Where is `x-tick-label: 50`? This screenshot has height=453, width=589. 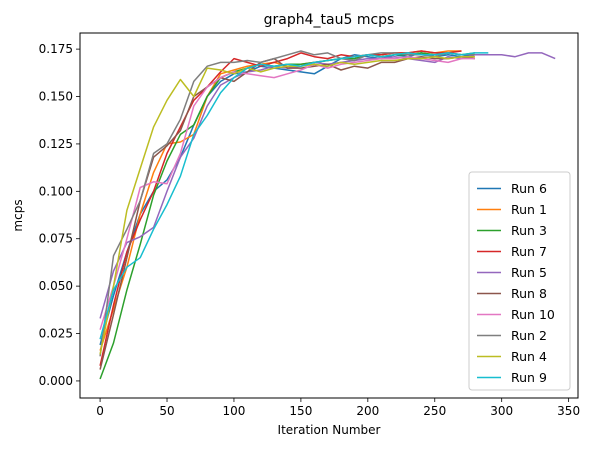 x-tick-label: 50 is located at coordinates (166, 411).